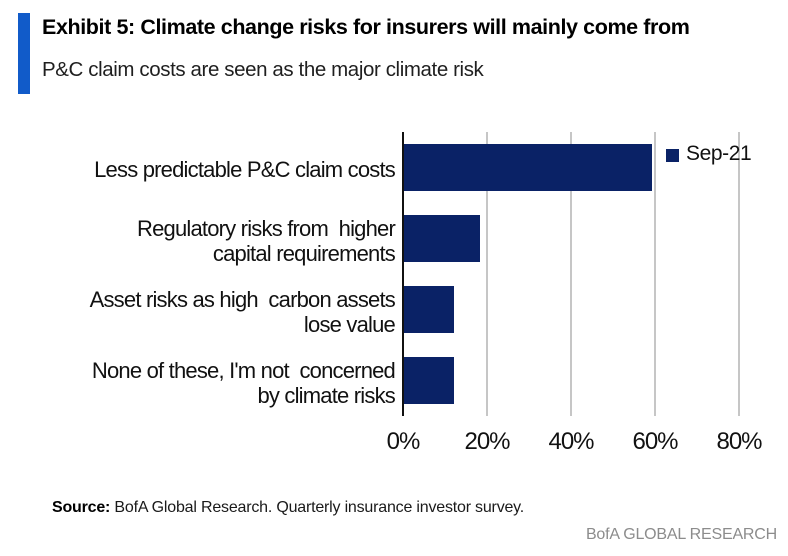 Image resolution: width=788 pixels, height=556 pixels. What do you see at coordinates (81, 507) in the screenshot?
I see `source-label: Source:` at bounding box center [81, 507].